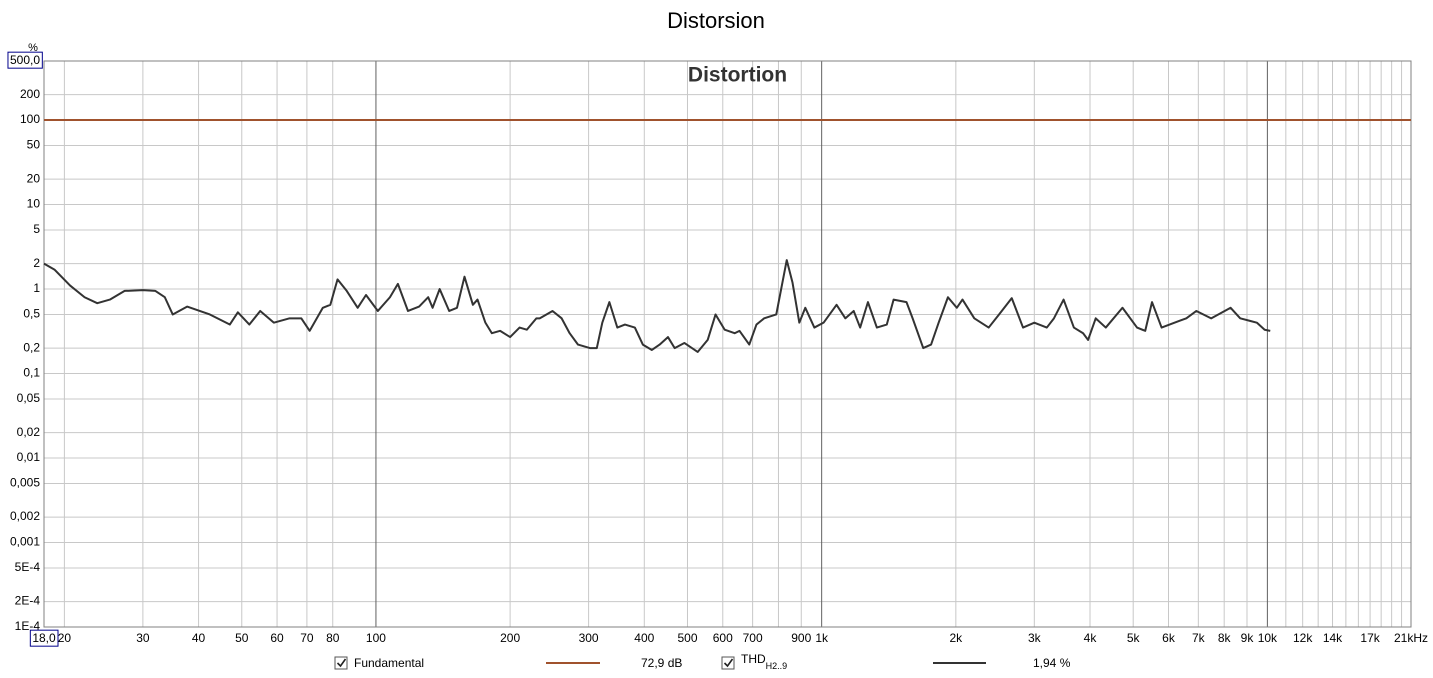 The width and height of the screenshot is (1433, 678). I want to click on x-tick-label: 50, so click(242, 638).